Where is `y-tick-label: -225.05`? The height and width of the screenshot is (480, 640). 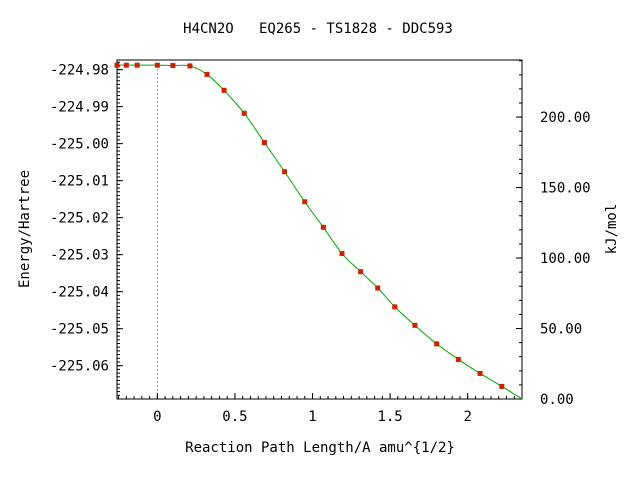 y-tick-label: -225.05 is located at coordinates (79, 330).